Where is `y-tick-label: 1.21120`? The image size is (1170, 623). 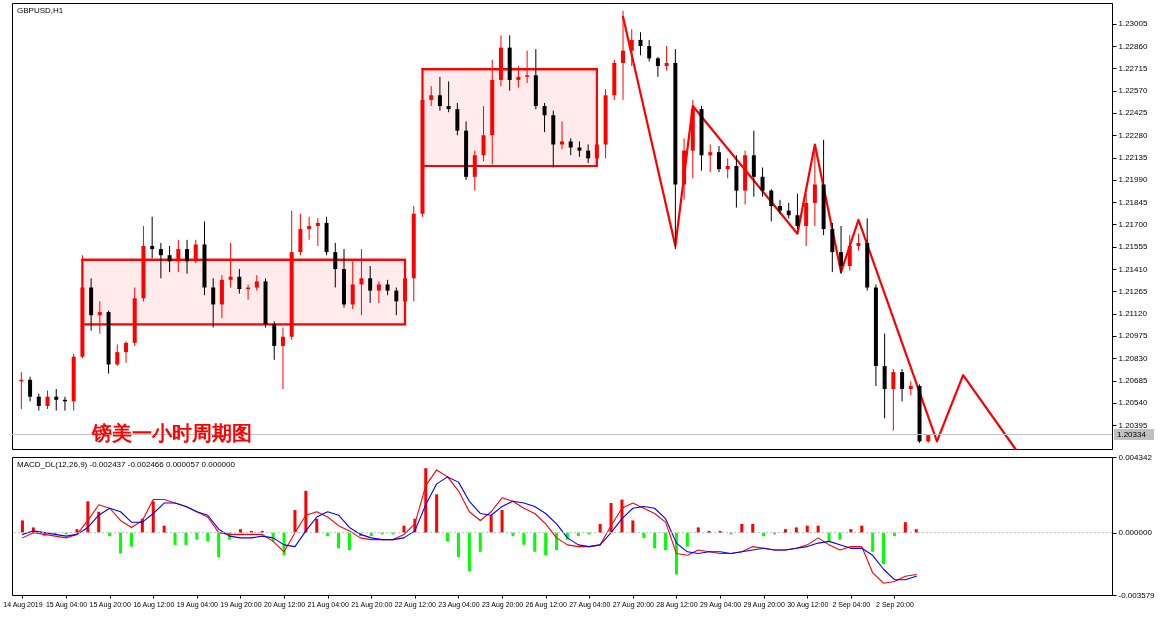 y-tick-label: 1.21120 is located at coordinates (1133, 314).